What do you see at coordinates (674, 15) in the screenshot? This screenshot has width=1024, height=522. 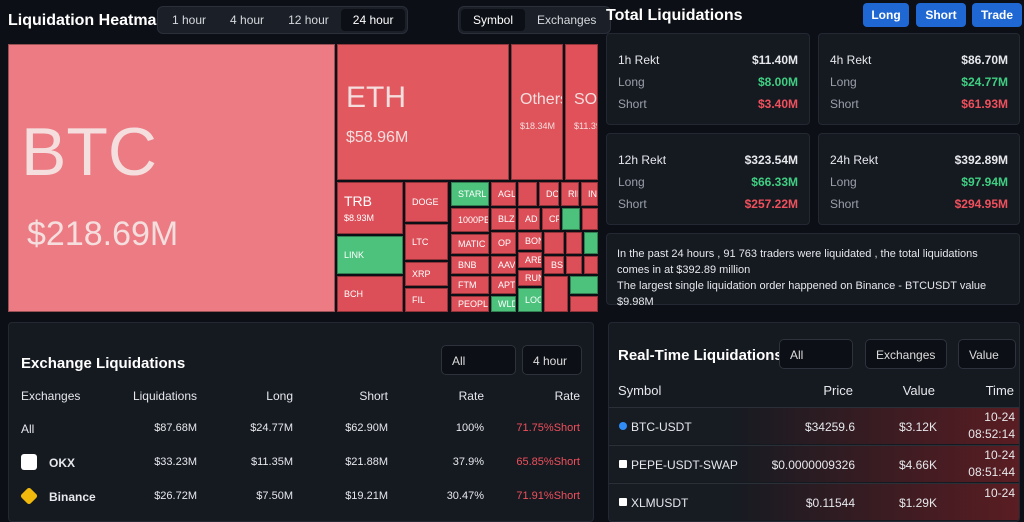 I see `totals-title: Total Liquidations` at bounding box center [674, 15].